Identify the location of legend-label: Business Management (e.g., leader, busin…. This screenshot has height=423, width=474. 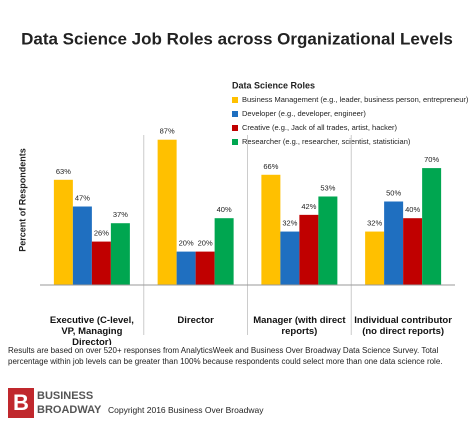
(355, 99).